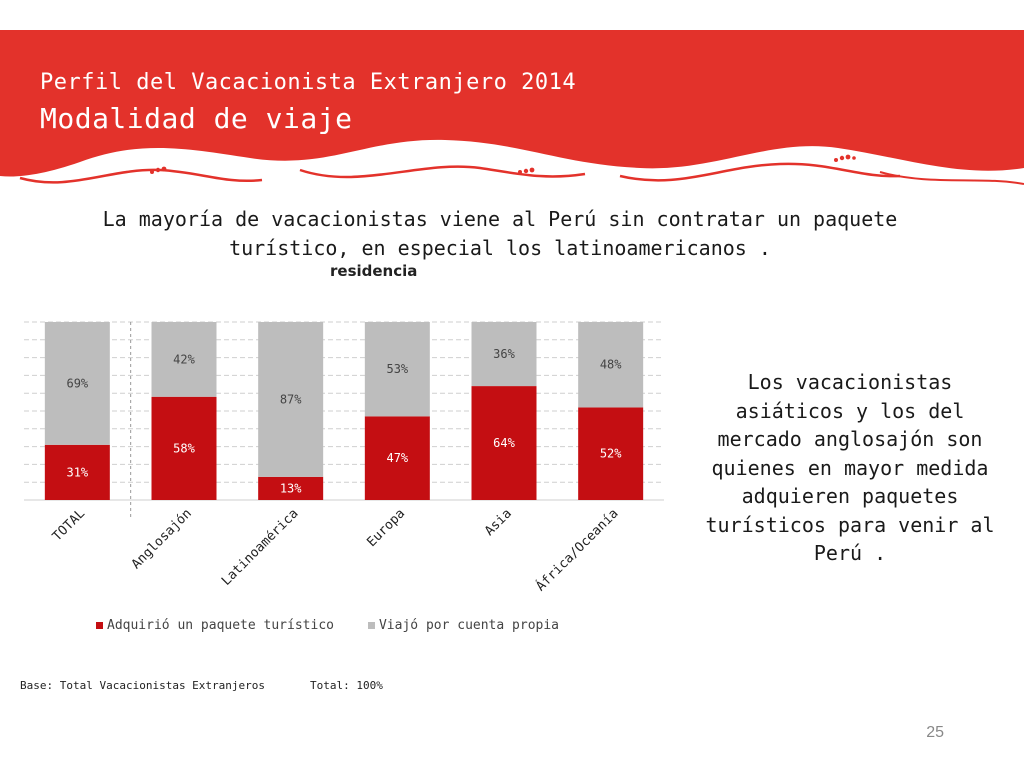  Describe the element at coordinates (162, 539) in the screenshot. I see `category-label: Anglosajón` at that location.